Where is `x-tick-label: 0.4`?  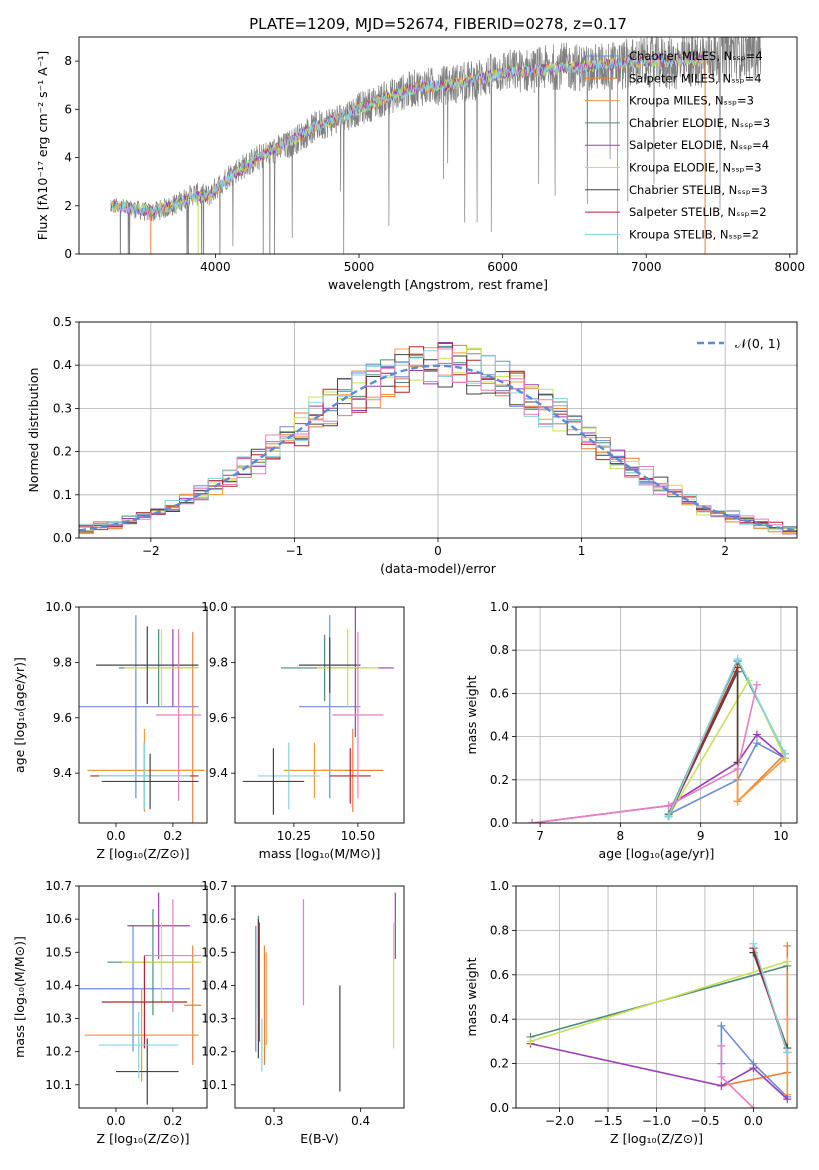
x-tick-label: 0.4 is located at coordinates (360, 1121).